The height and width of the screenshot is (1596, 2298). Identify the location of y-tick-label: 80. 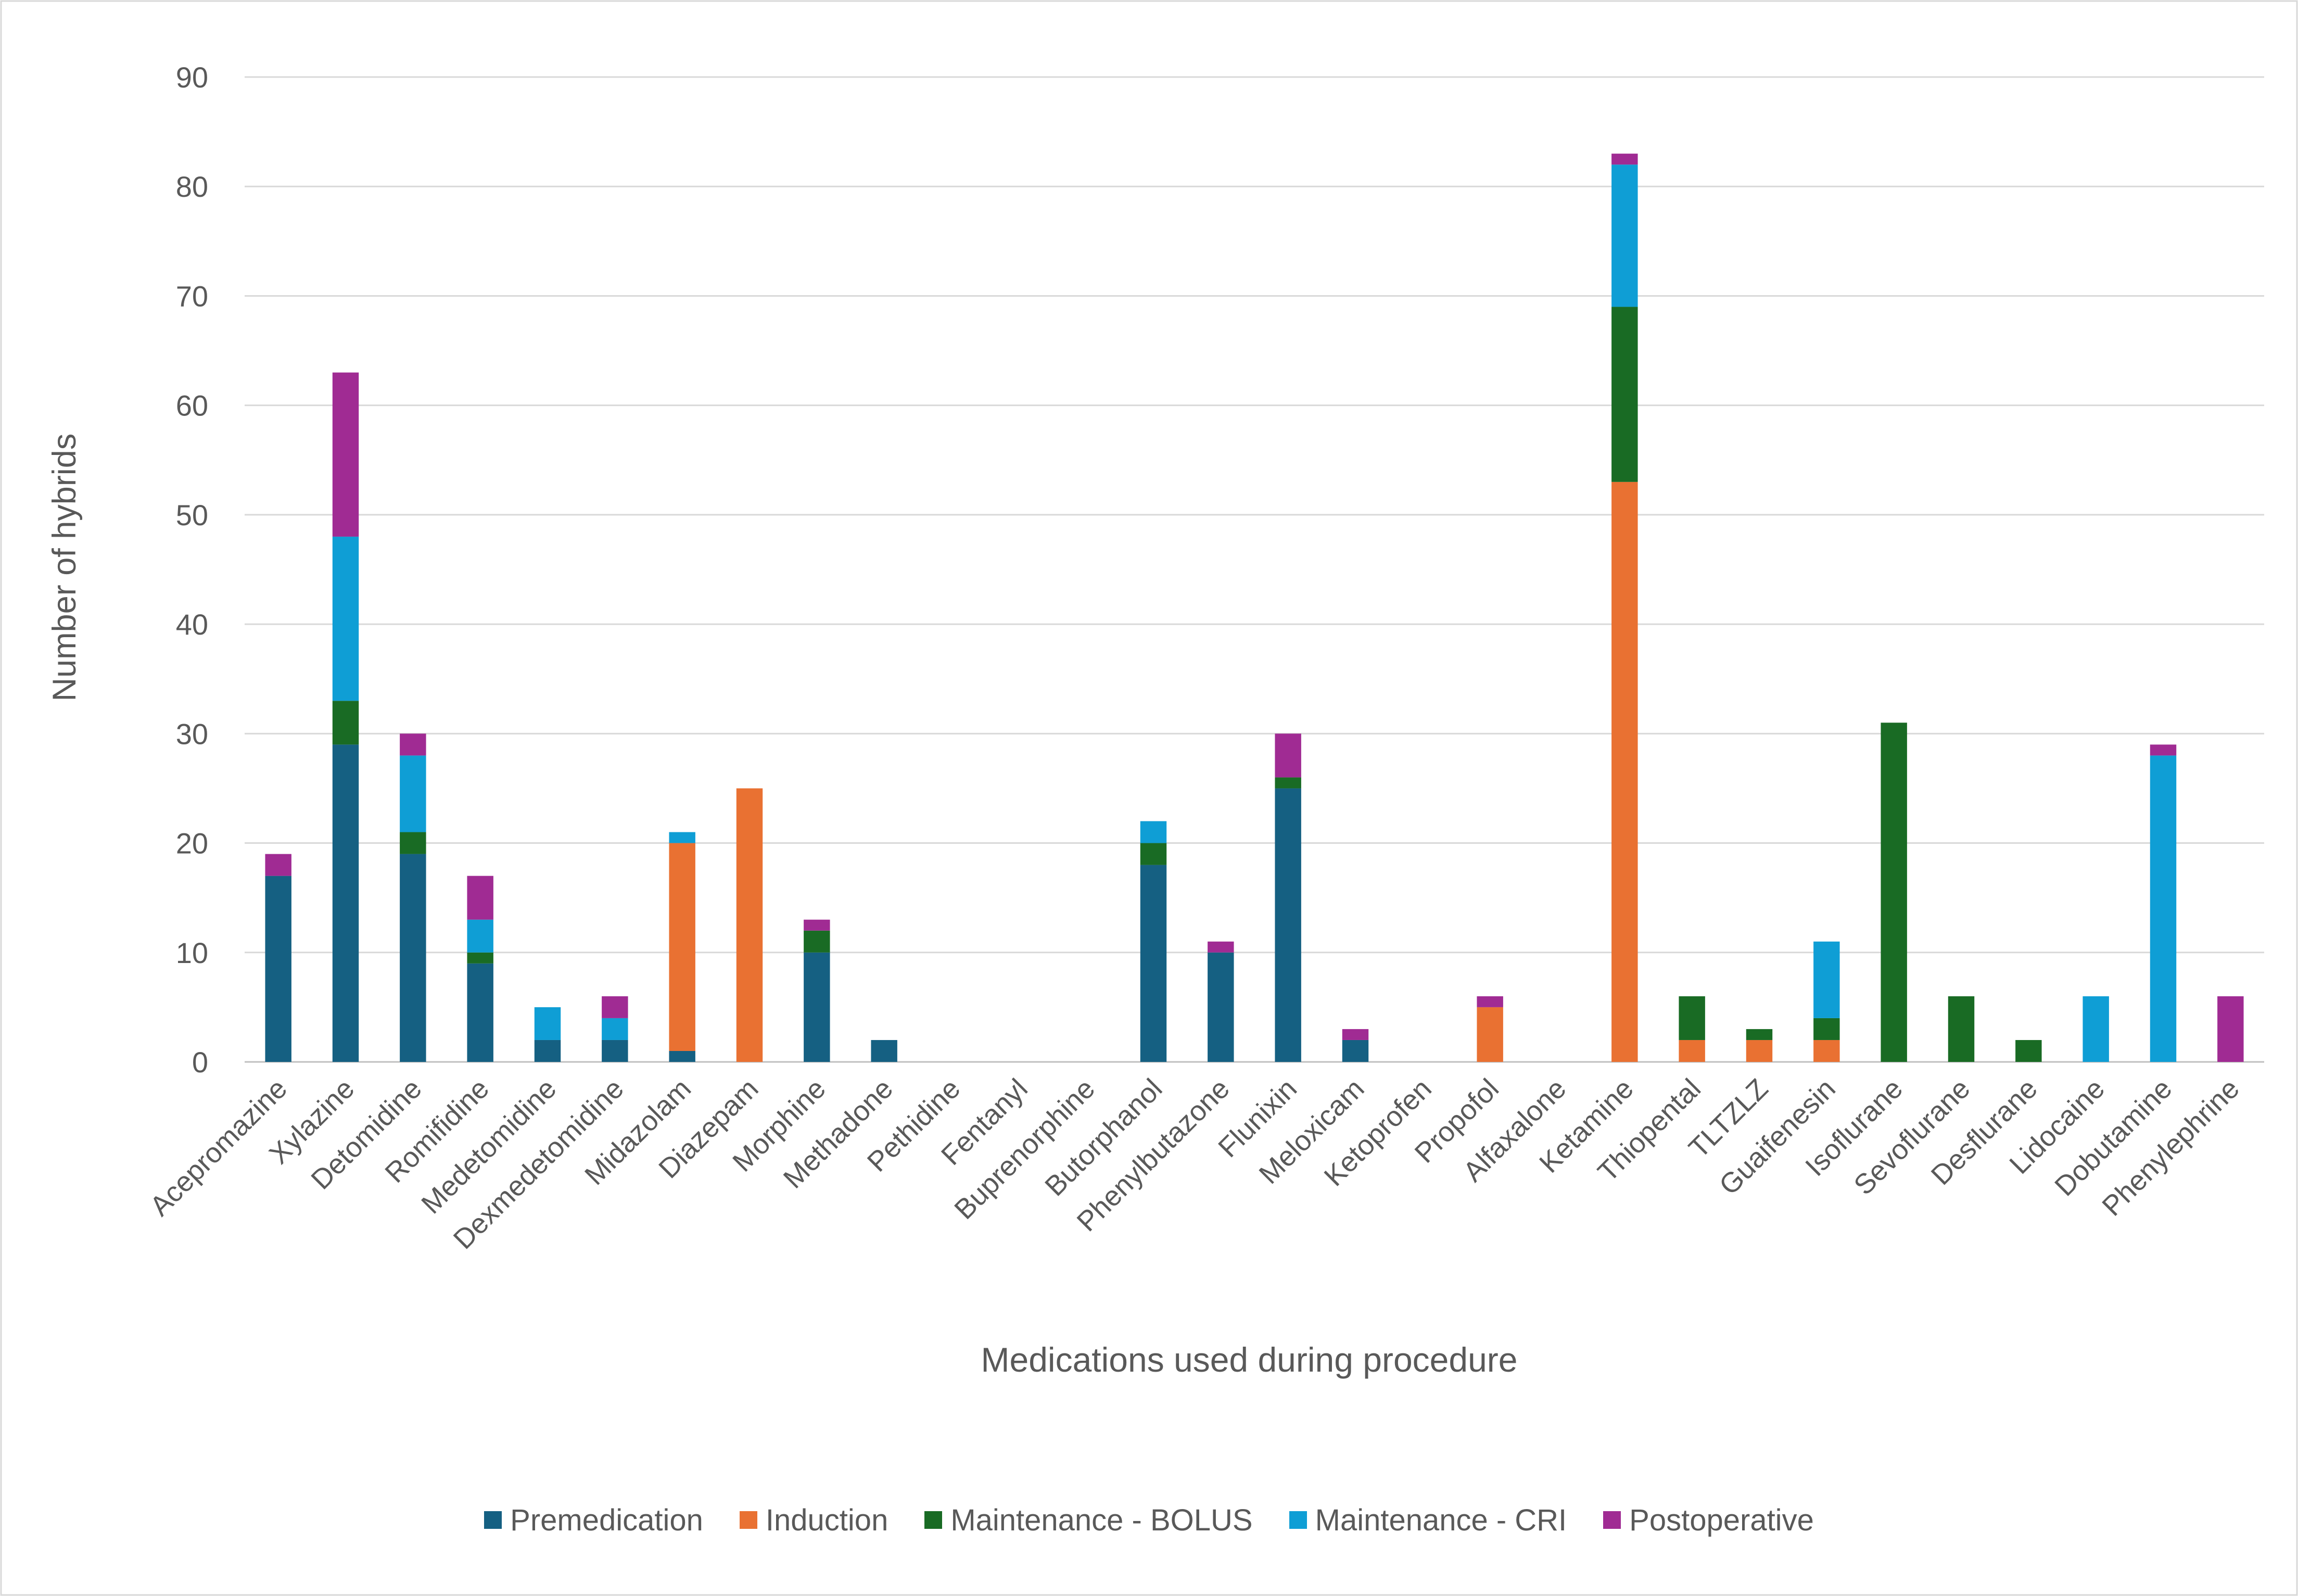
(192, 186).